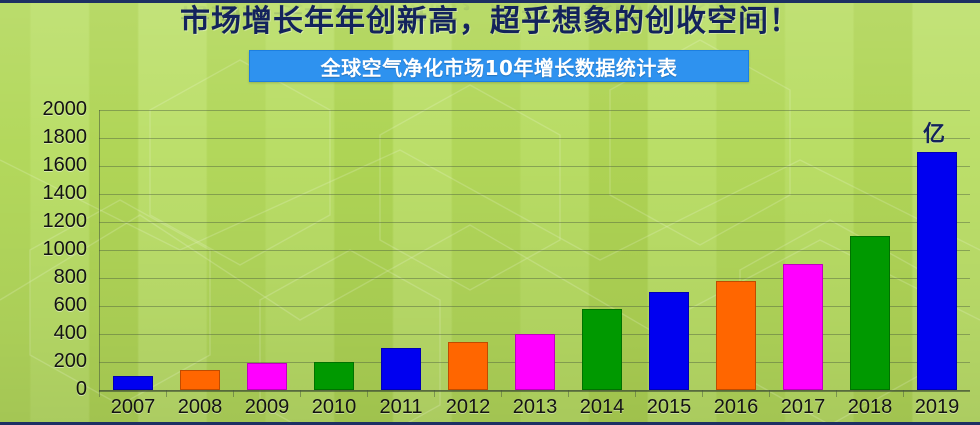 Image resolution: width=980 pixels, height=425 pixels. What do you see at coordinates (937, 271) in the screenshot?
I see `bar-2019` at bounding box center [937, 271].